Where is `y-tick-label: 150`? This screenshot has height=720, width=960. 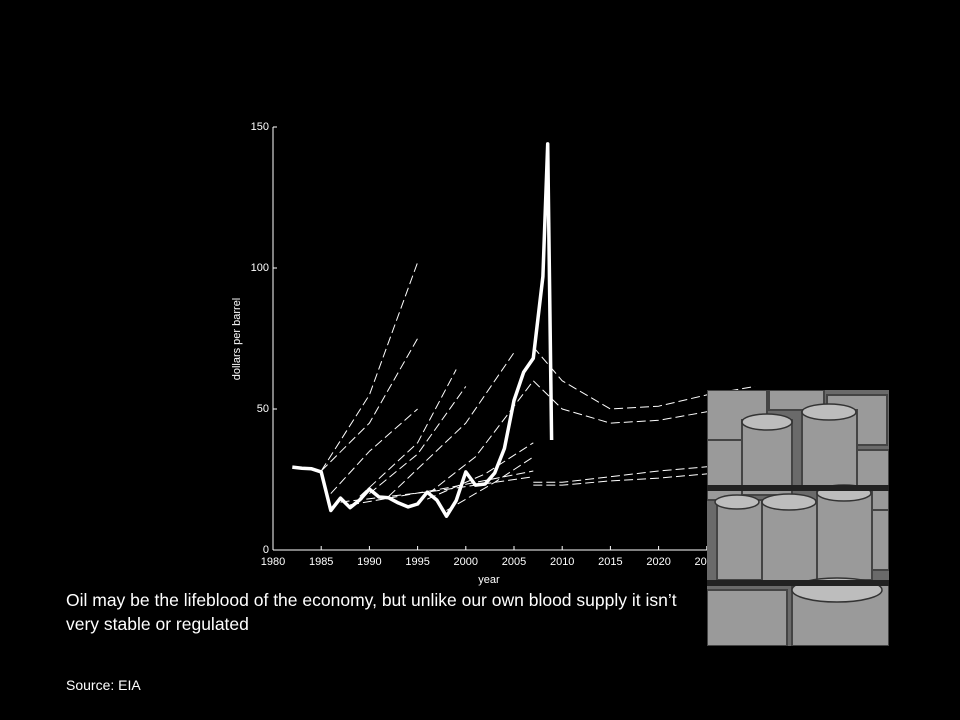
y-tick-label: 150 is located at coordinates (260, 127).